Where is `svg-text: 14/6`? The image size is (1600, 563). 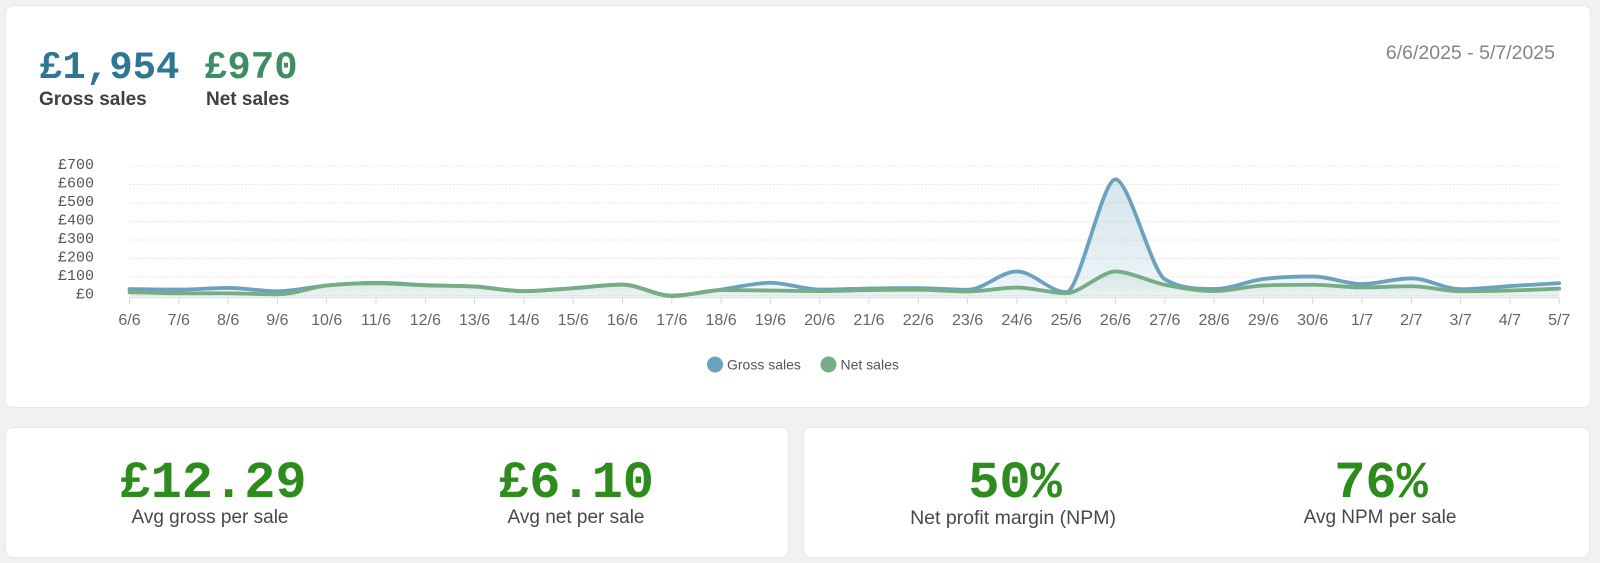 svg-text: 14/6 is located at coordinates (523, 320).